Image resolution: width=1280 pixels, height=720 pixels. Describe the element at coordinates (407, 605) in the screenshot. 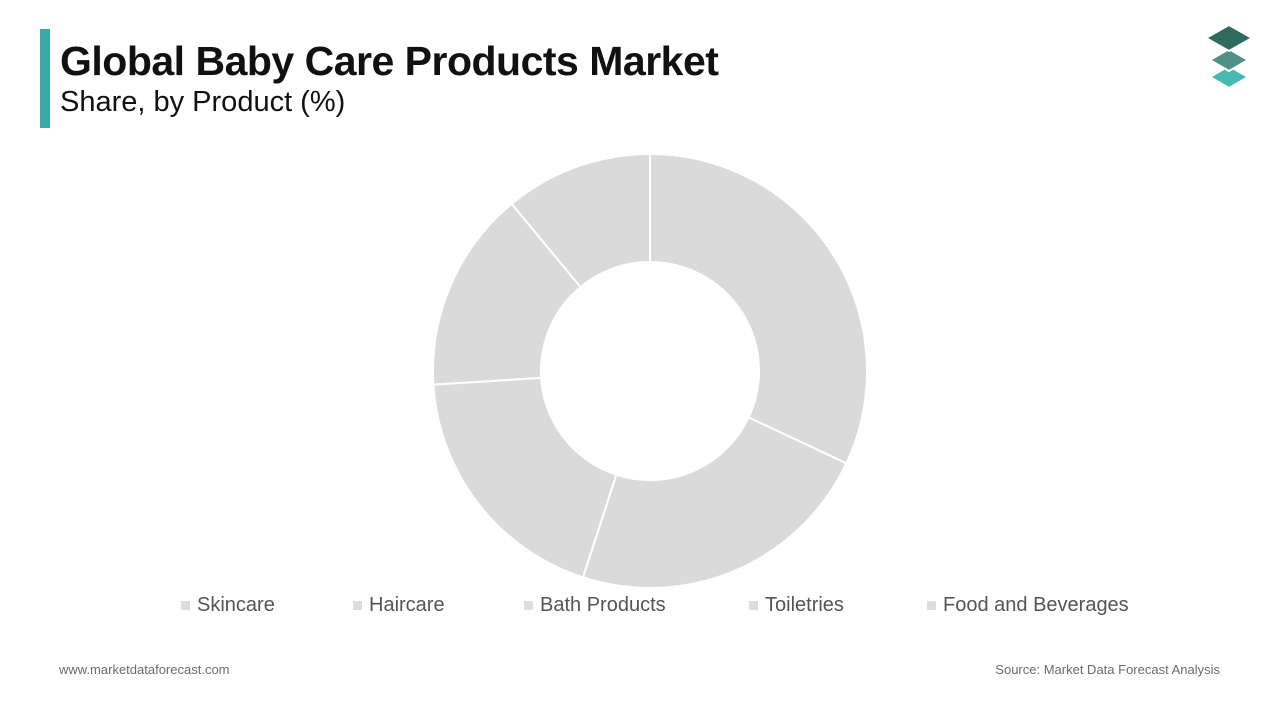

I see `legend-label: Haircare` at that location.